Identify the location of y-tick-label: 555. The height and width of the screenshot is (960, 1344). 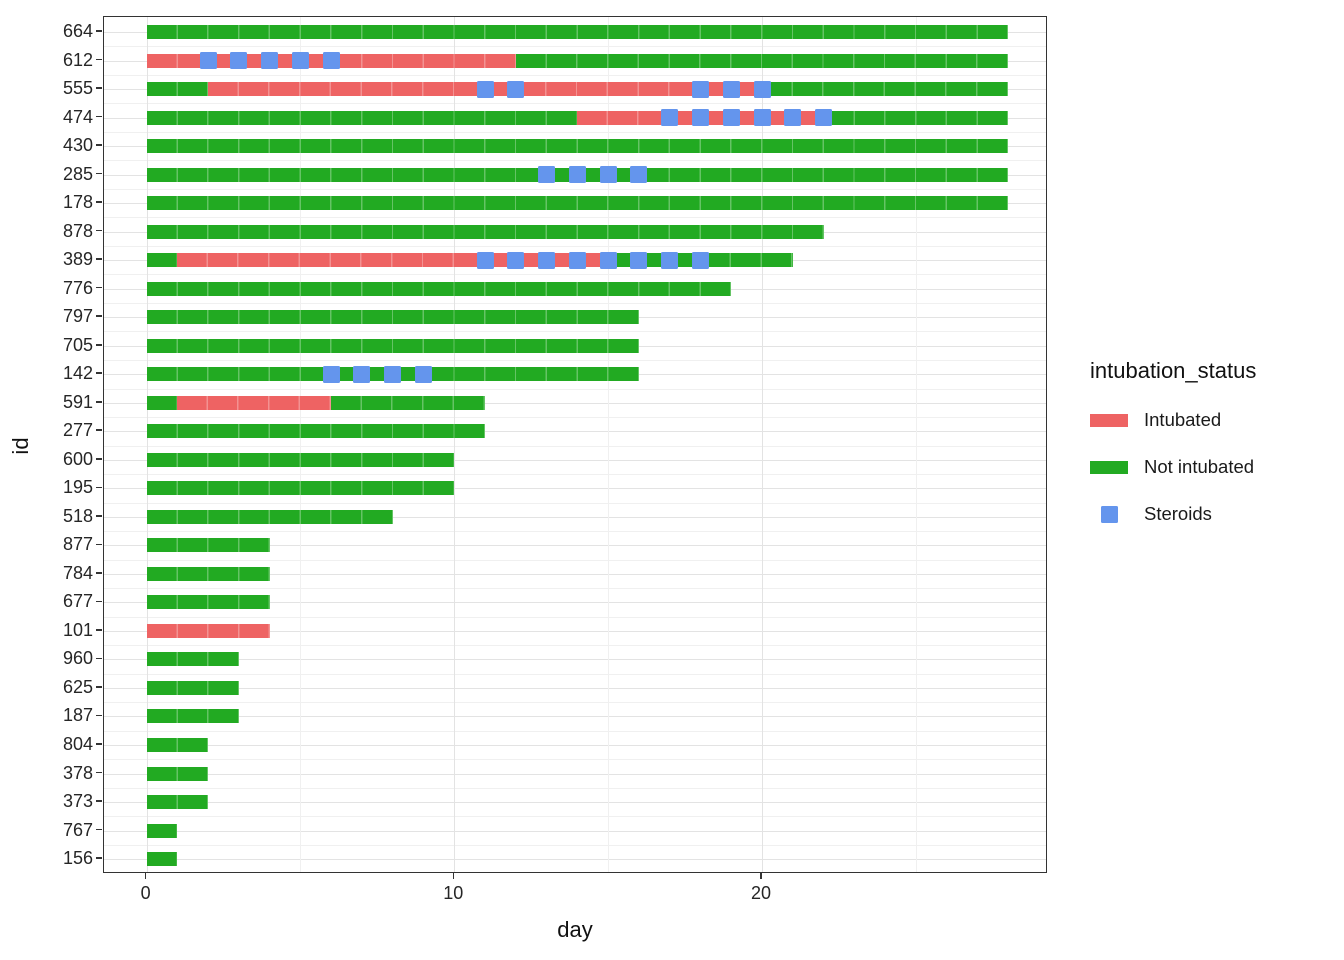
(77, 88).